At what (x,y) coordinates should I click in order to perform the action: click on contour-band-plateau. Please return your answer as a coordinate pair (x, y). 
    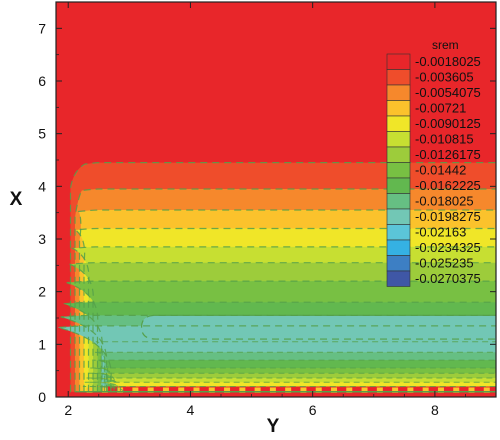
    Looking at the image, I should click on (321, 327).